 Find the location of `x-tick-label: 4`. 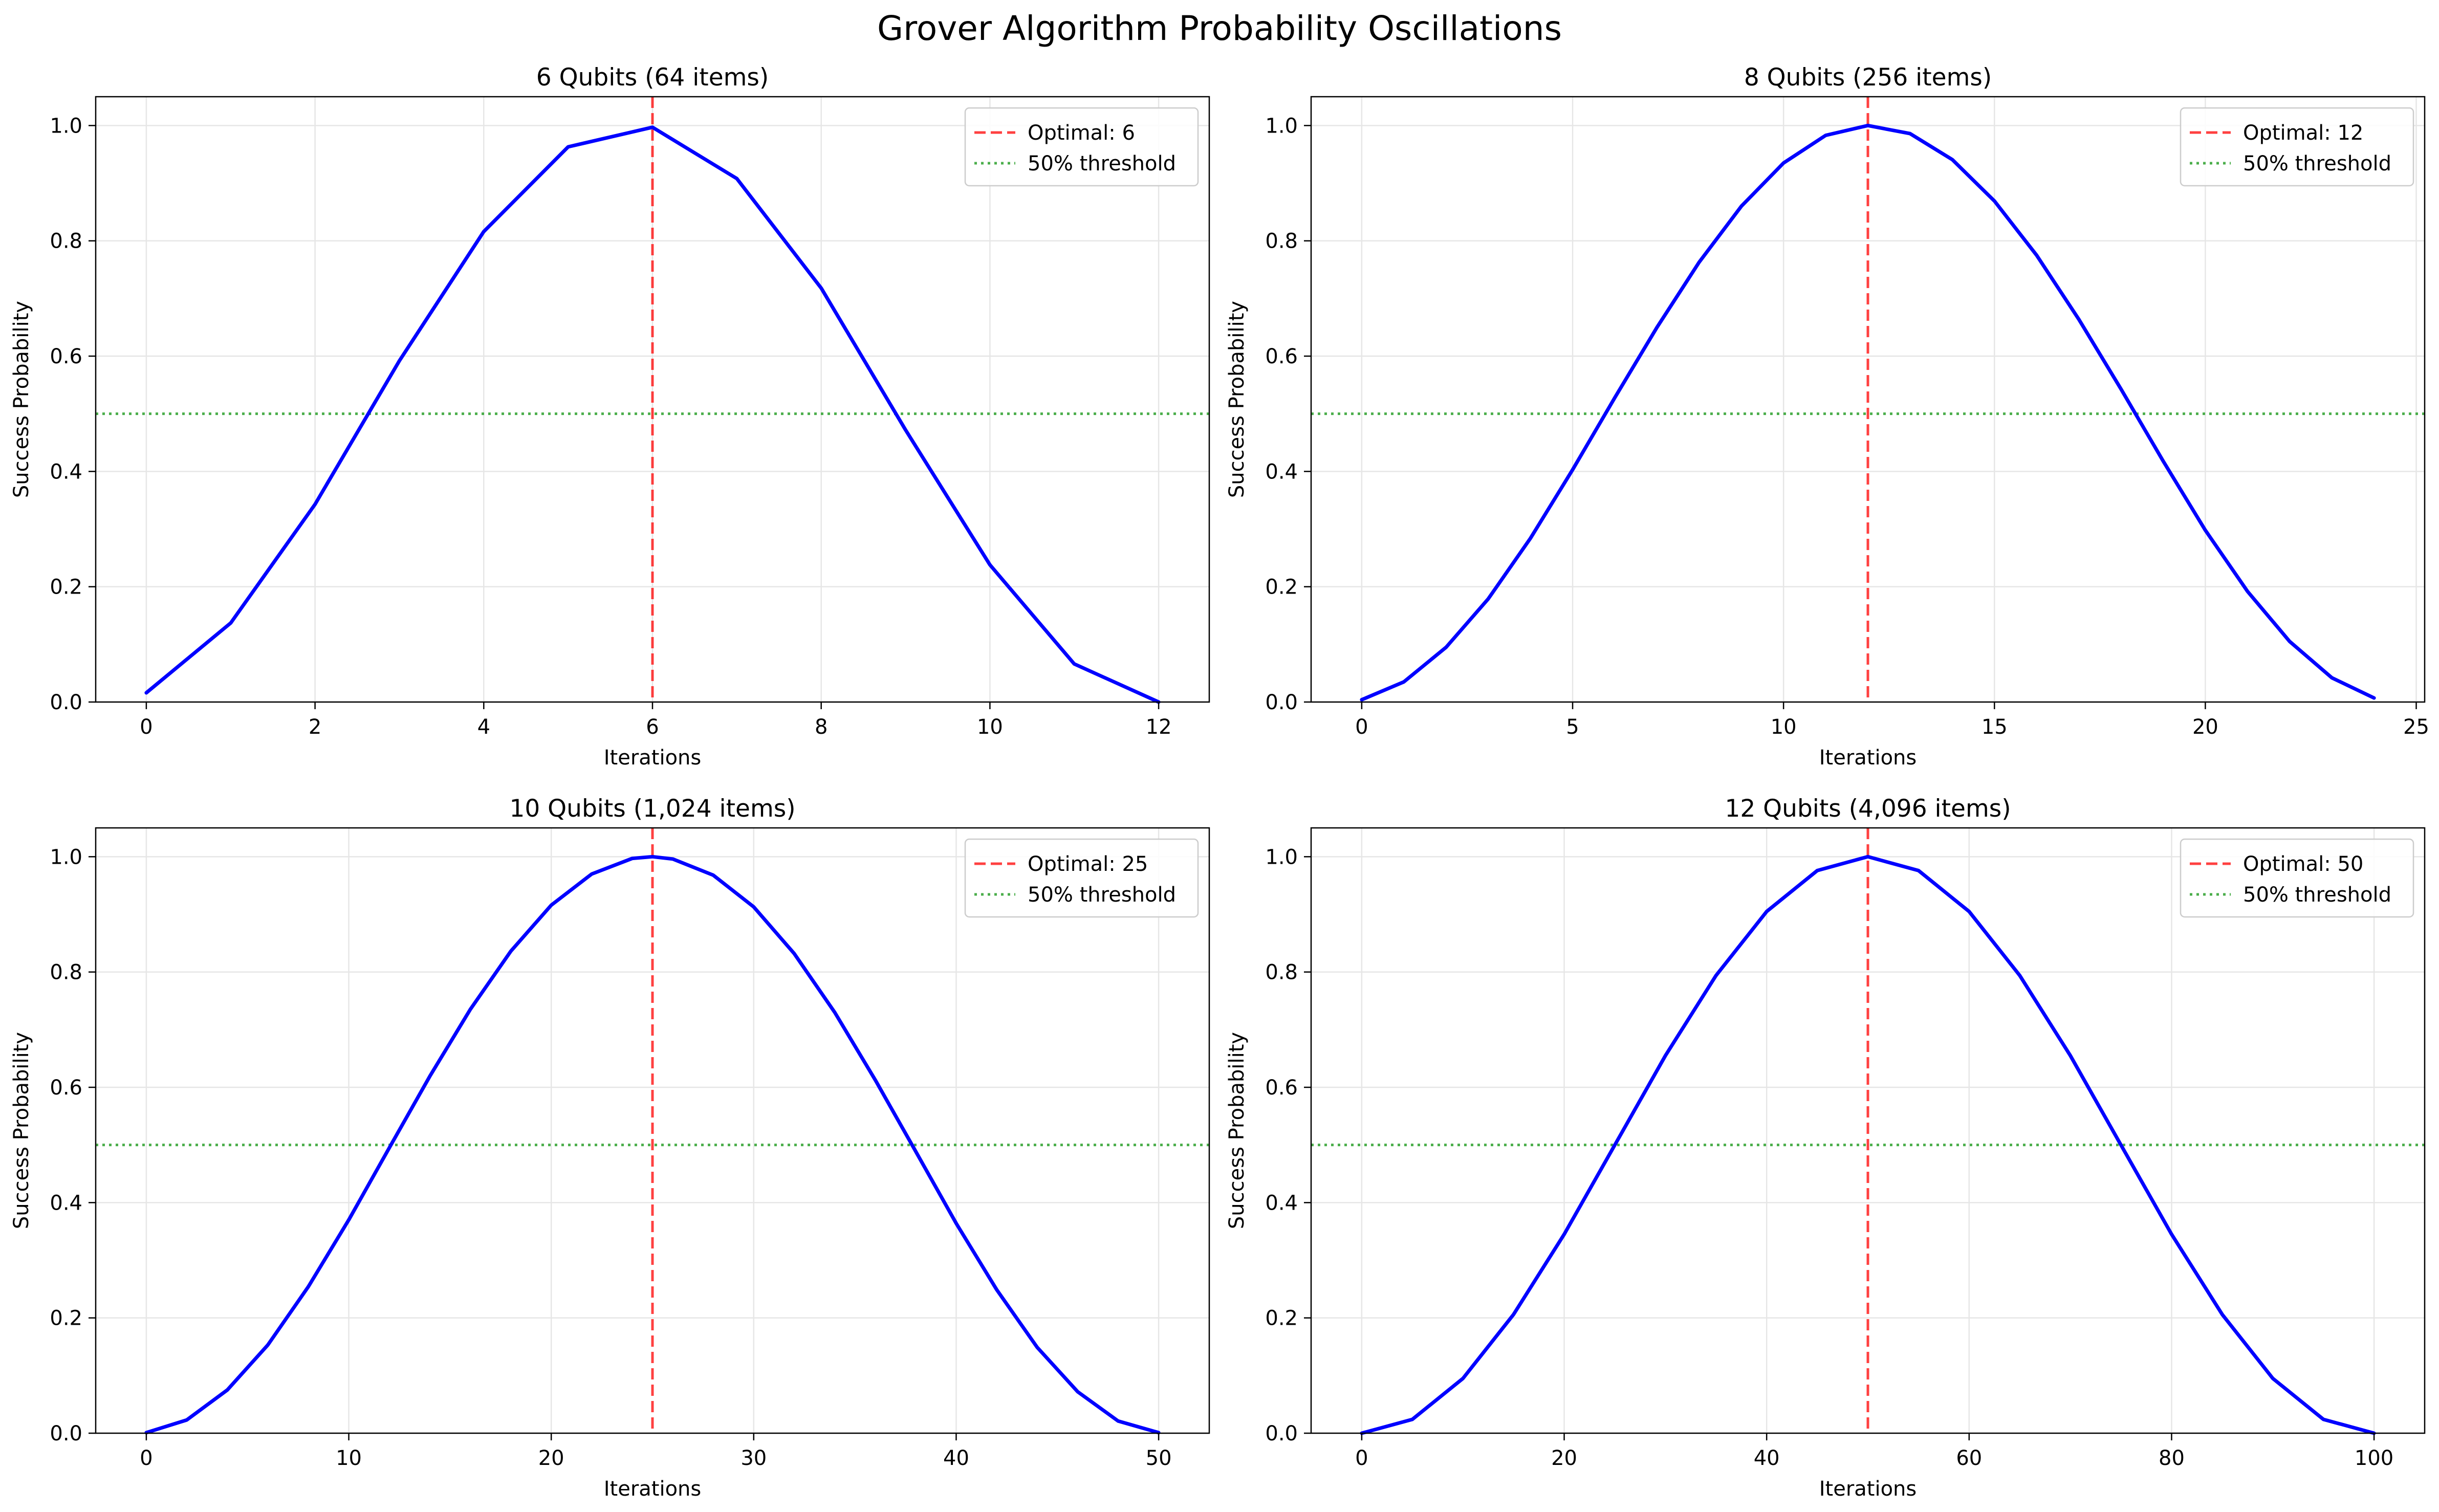

x-tick-label: 4 is located at coordinates (483, 727).